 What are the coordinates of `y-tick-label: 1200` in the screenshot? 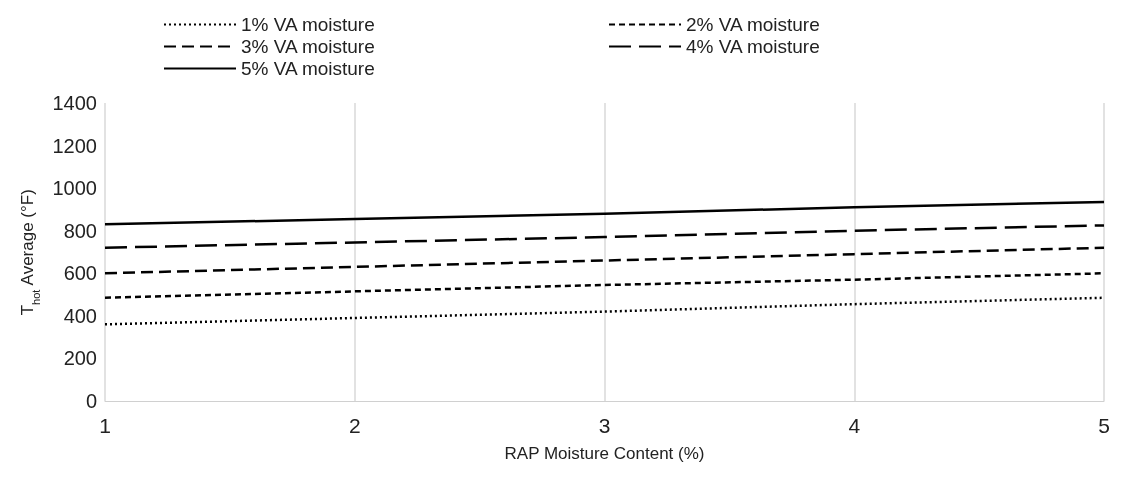 It's located at (74, 145).